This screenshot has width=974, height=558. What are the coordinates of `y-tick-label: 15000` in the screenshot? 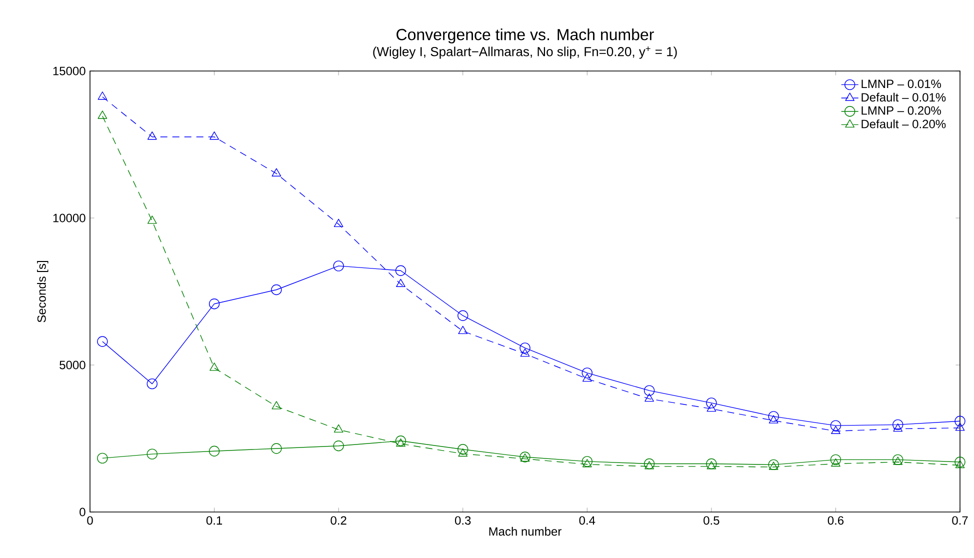 It's located at (69, 71).